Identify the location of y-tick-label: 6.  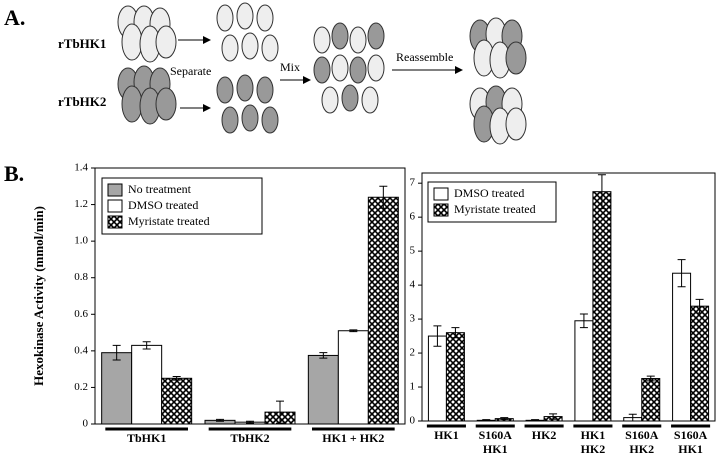
(413, 217).